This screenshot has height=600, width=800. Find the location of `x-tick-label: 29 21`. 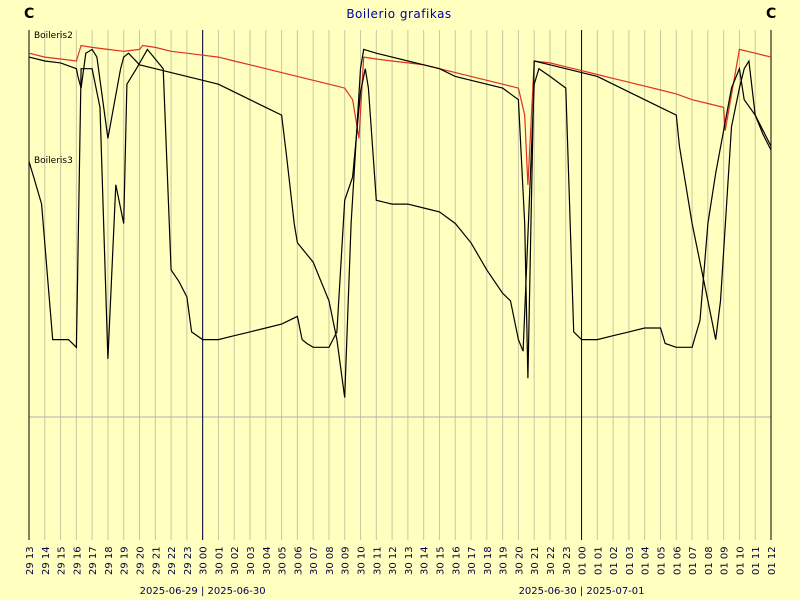

x-tick-label: 29 21 is located at coordinates (156, 560).